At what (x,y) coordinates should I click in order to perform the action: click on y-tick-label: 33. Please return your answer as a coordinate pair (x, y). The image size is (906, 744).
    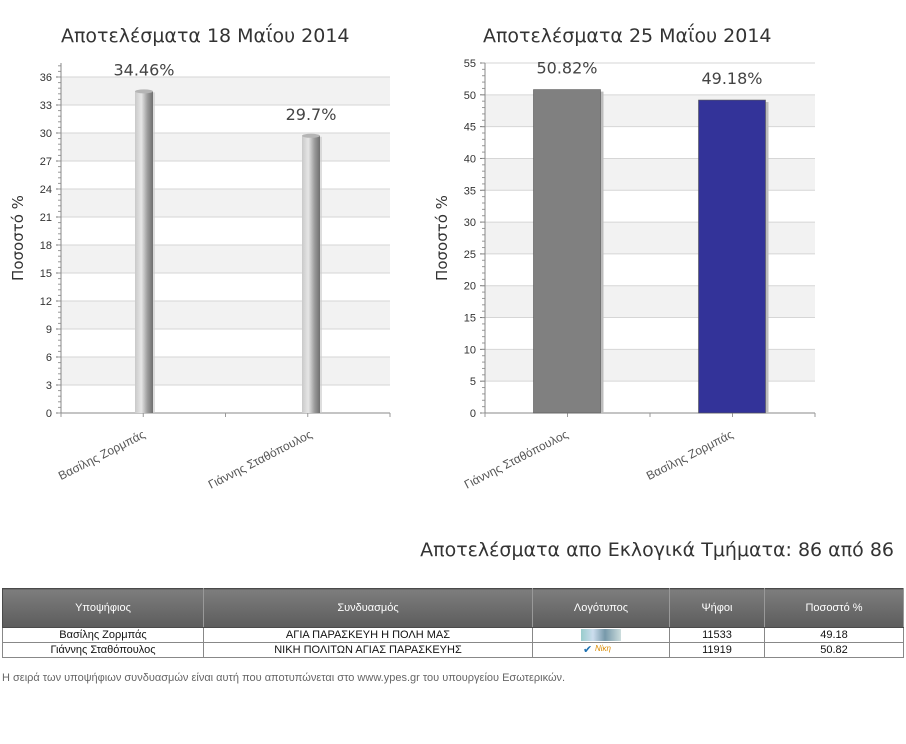
    Looking at the image, I should click on (46, 106).